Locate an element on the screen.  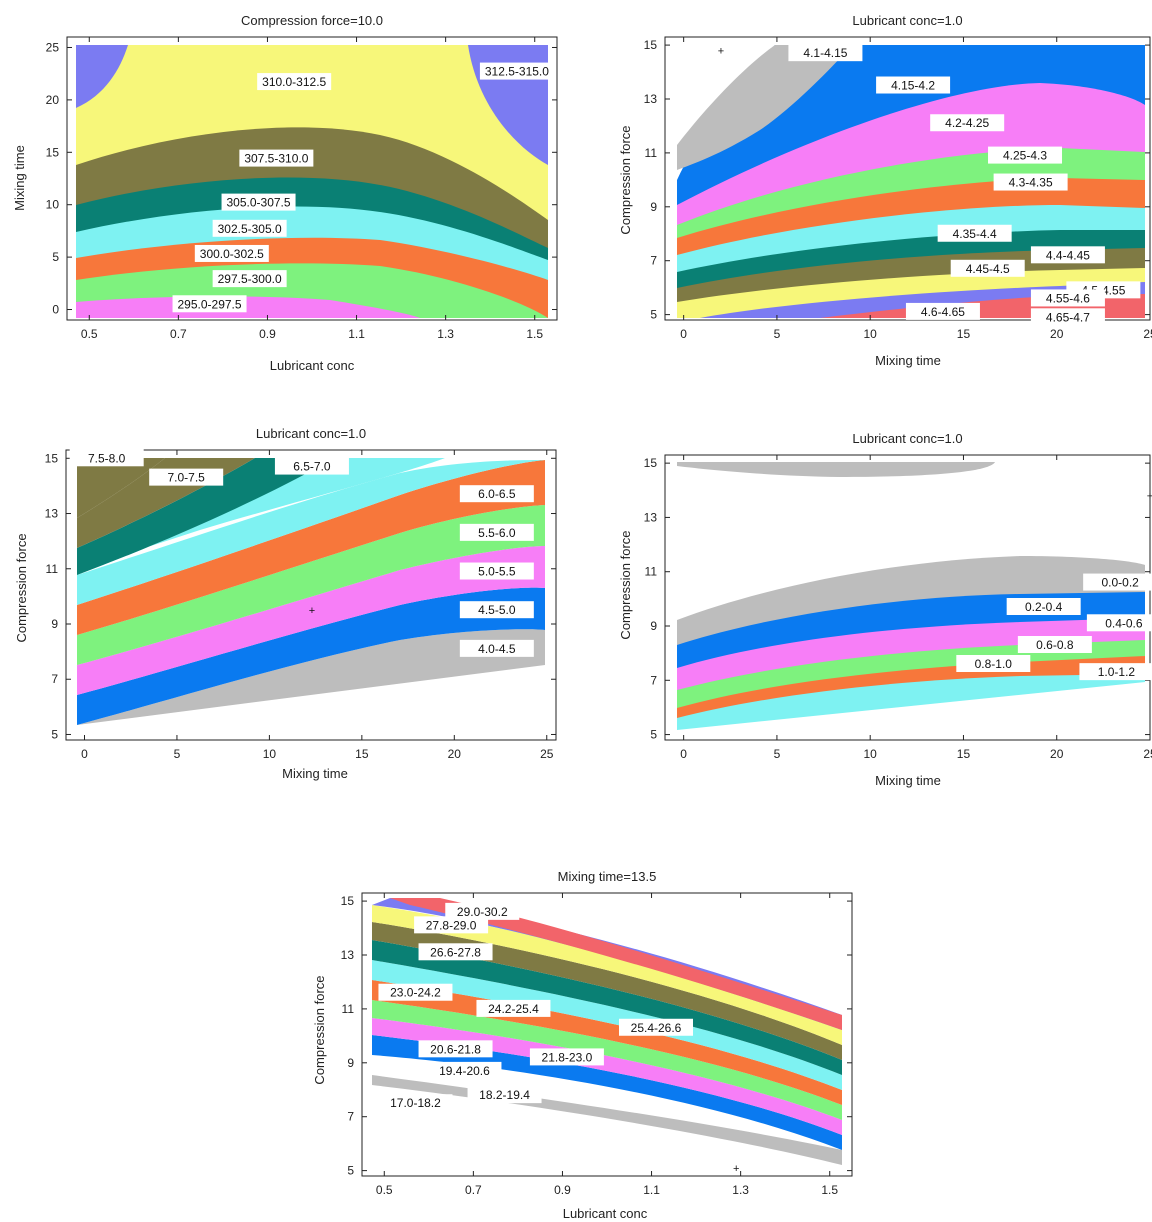
band-label: 4.55-4.6 is located at coordinates (1068, 298).